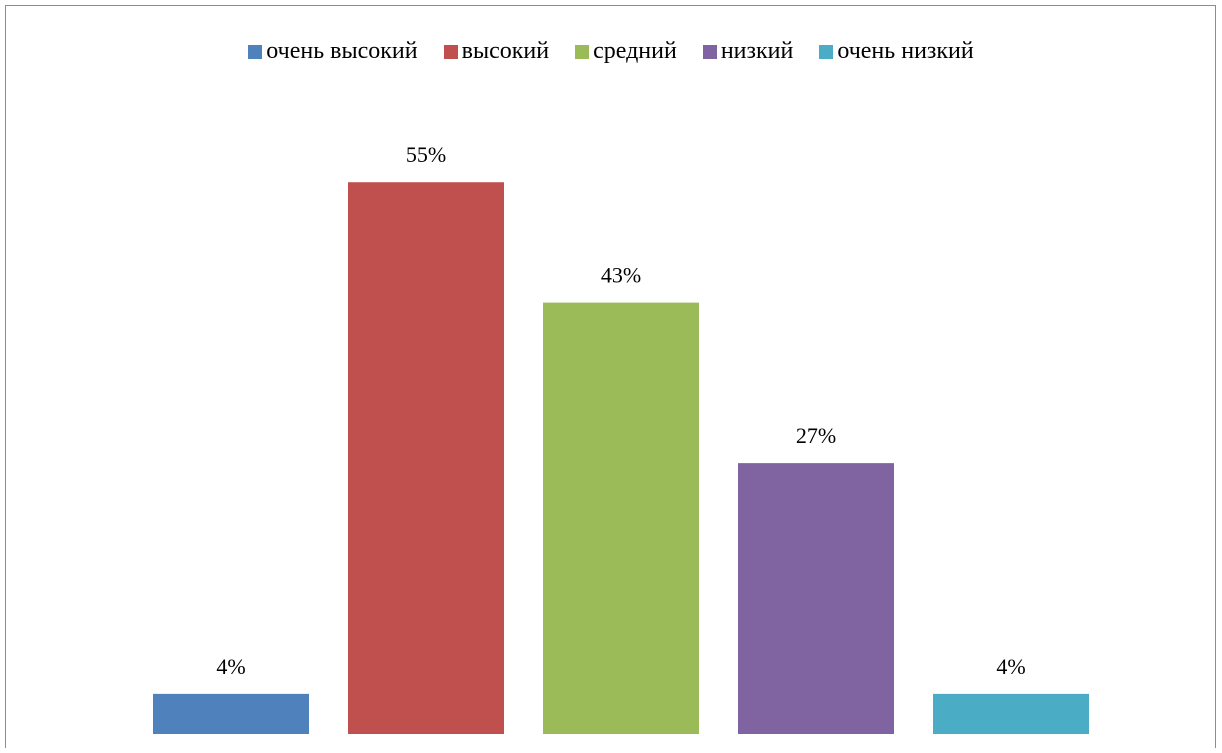 Image resolution: width=1222 pixels, height=753 pixels. I want to click on value-label-2: 43%, so click(621, 275).